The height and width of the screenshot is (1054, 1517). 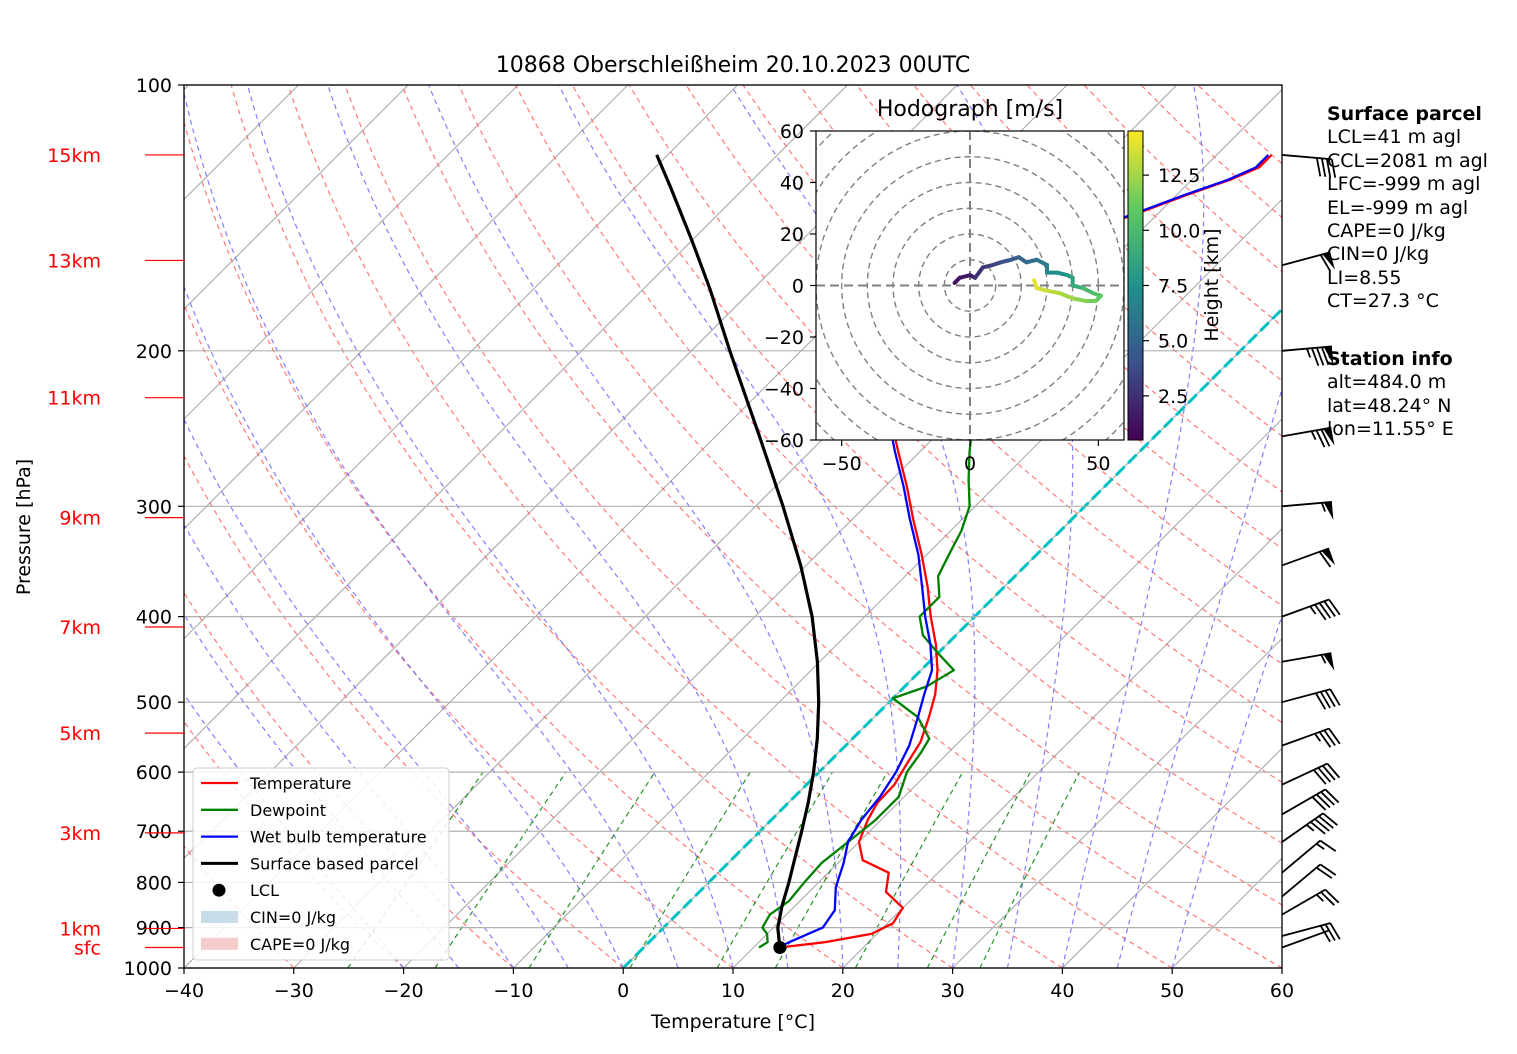 What do you see at coordinates (792, 184) in the screenshot?
I see `hodograph-y-tick-label: 40` at bounding box center [792, 184].